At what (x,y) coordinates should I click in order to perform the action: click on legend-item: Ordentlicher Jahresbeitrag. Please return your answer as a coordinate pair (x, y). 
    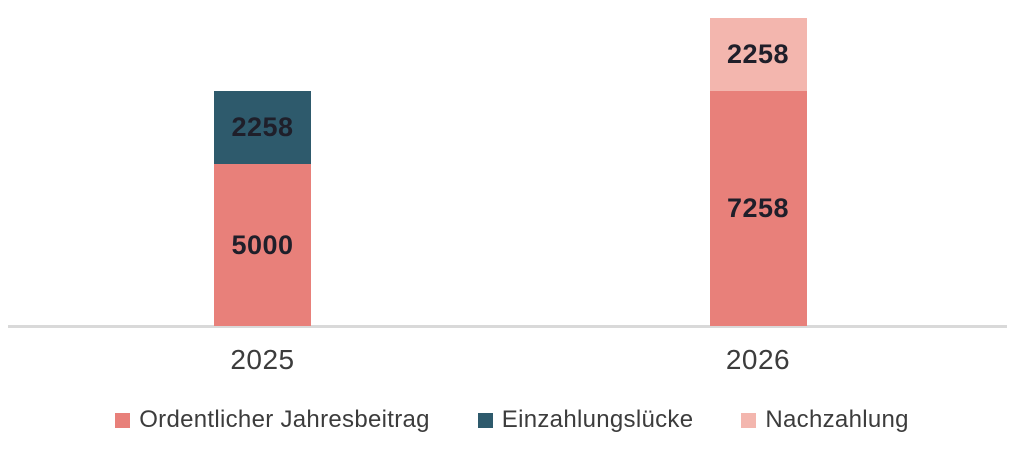
    Looking at the image, I should click on (272, 420).